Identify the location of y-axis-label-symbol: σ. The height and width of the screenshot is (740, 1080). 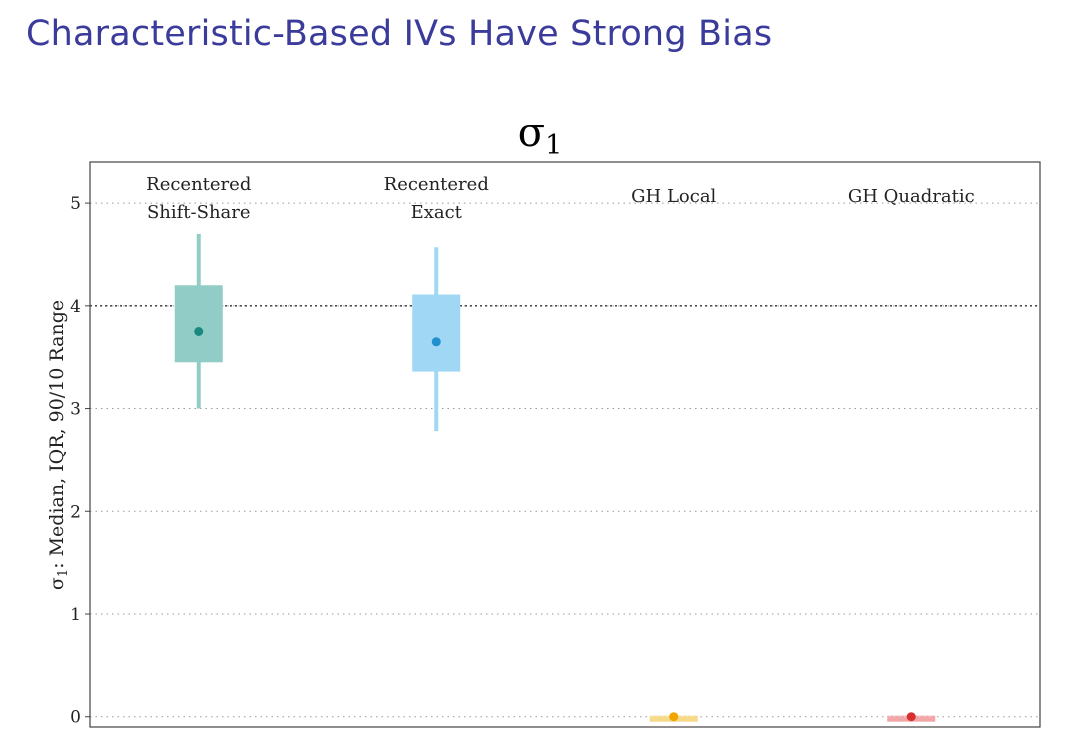
(57, 583).